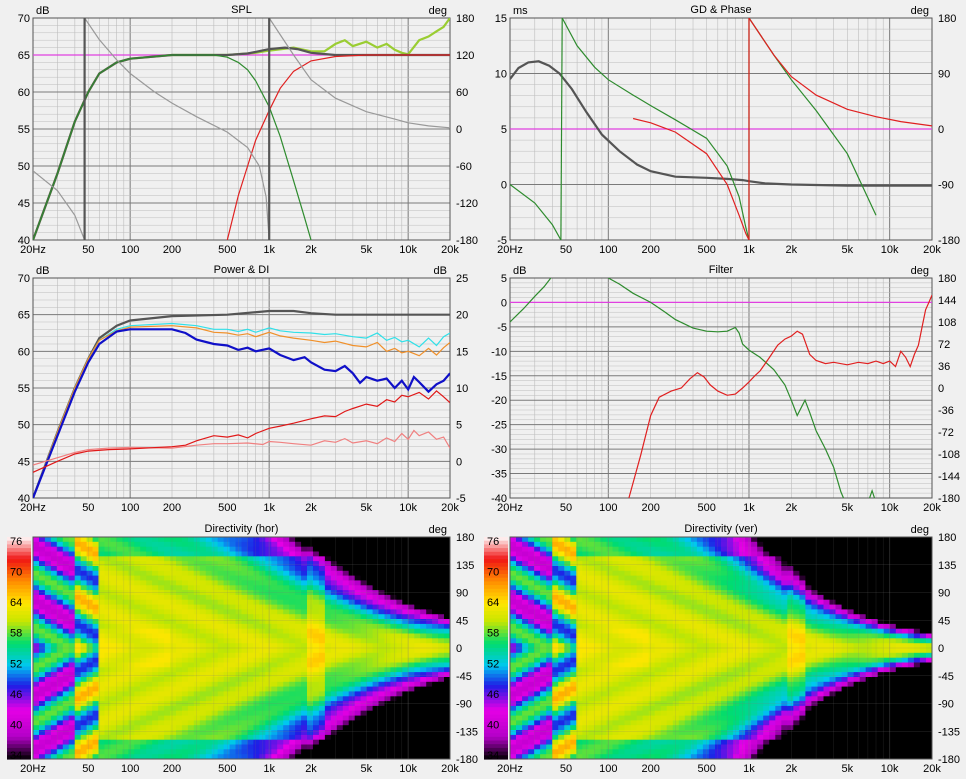 Image resolution: width=966 pixels, height=779 pixels. What do you see at coordinates (502, 328) in the screenshot?
I see `y-tick-label: -5` at bounding box center [502, 328].